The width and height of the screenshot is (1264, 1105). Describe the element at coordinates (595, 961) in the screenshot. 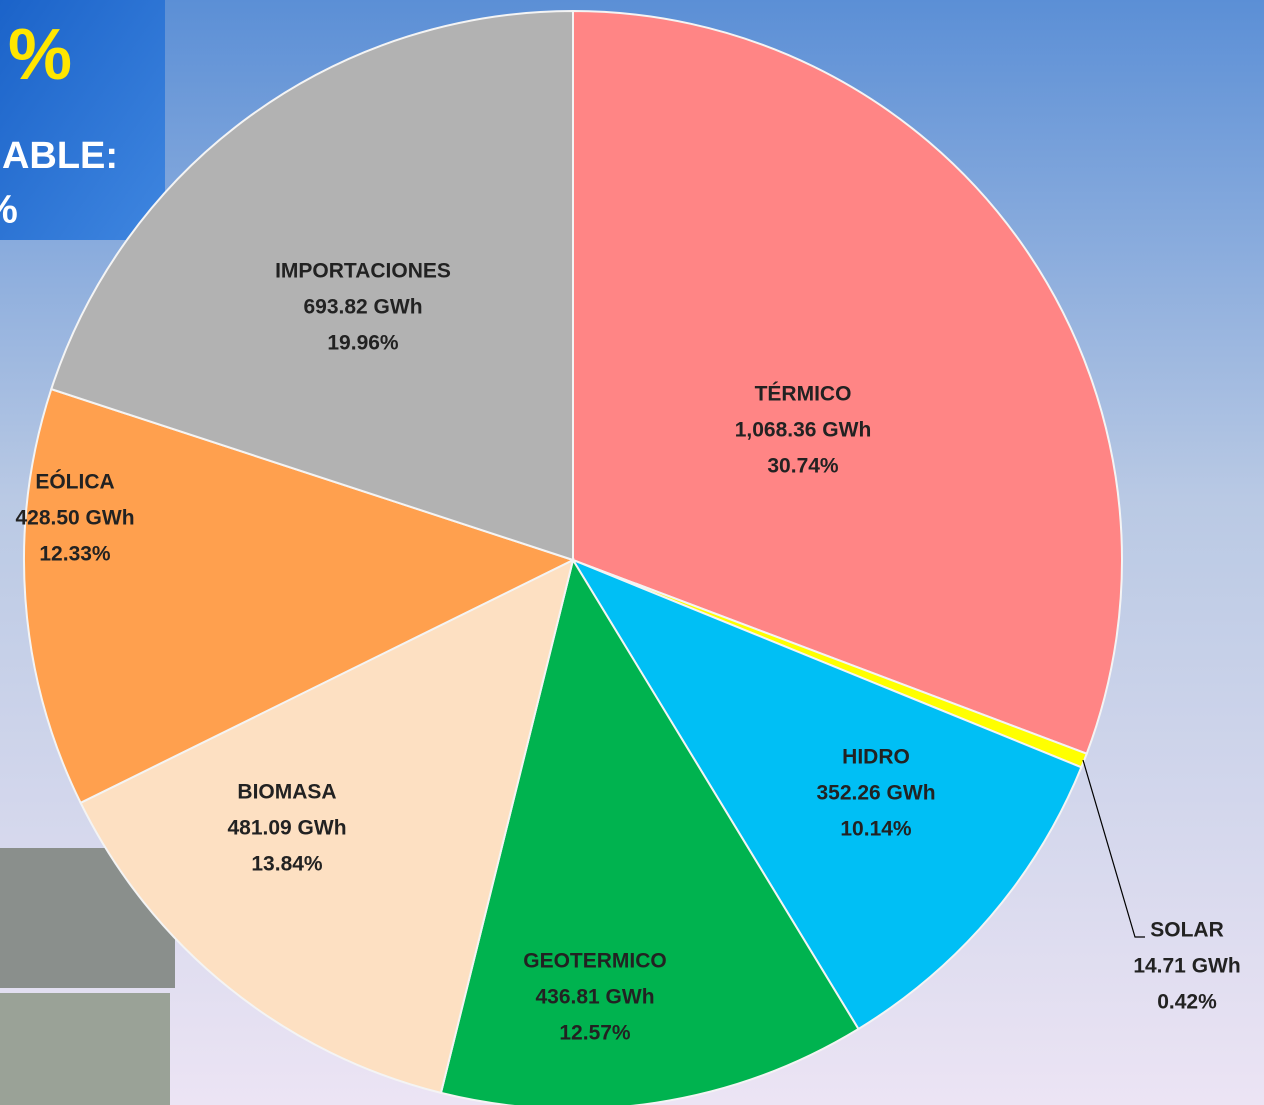

I see `slice-label: GEOTERMICO` at that location.